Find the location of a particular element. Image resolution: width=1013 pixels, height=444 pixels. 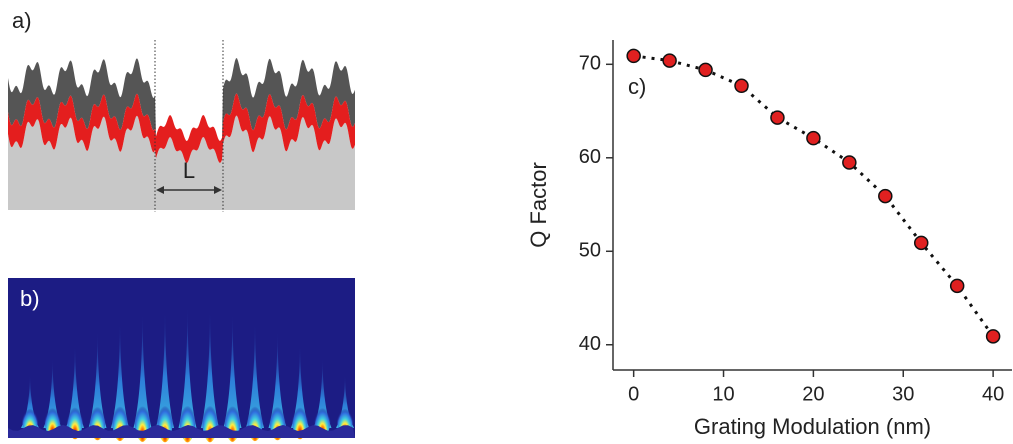

y-tick-label: 50 is located at coordinates (590, 251).